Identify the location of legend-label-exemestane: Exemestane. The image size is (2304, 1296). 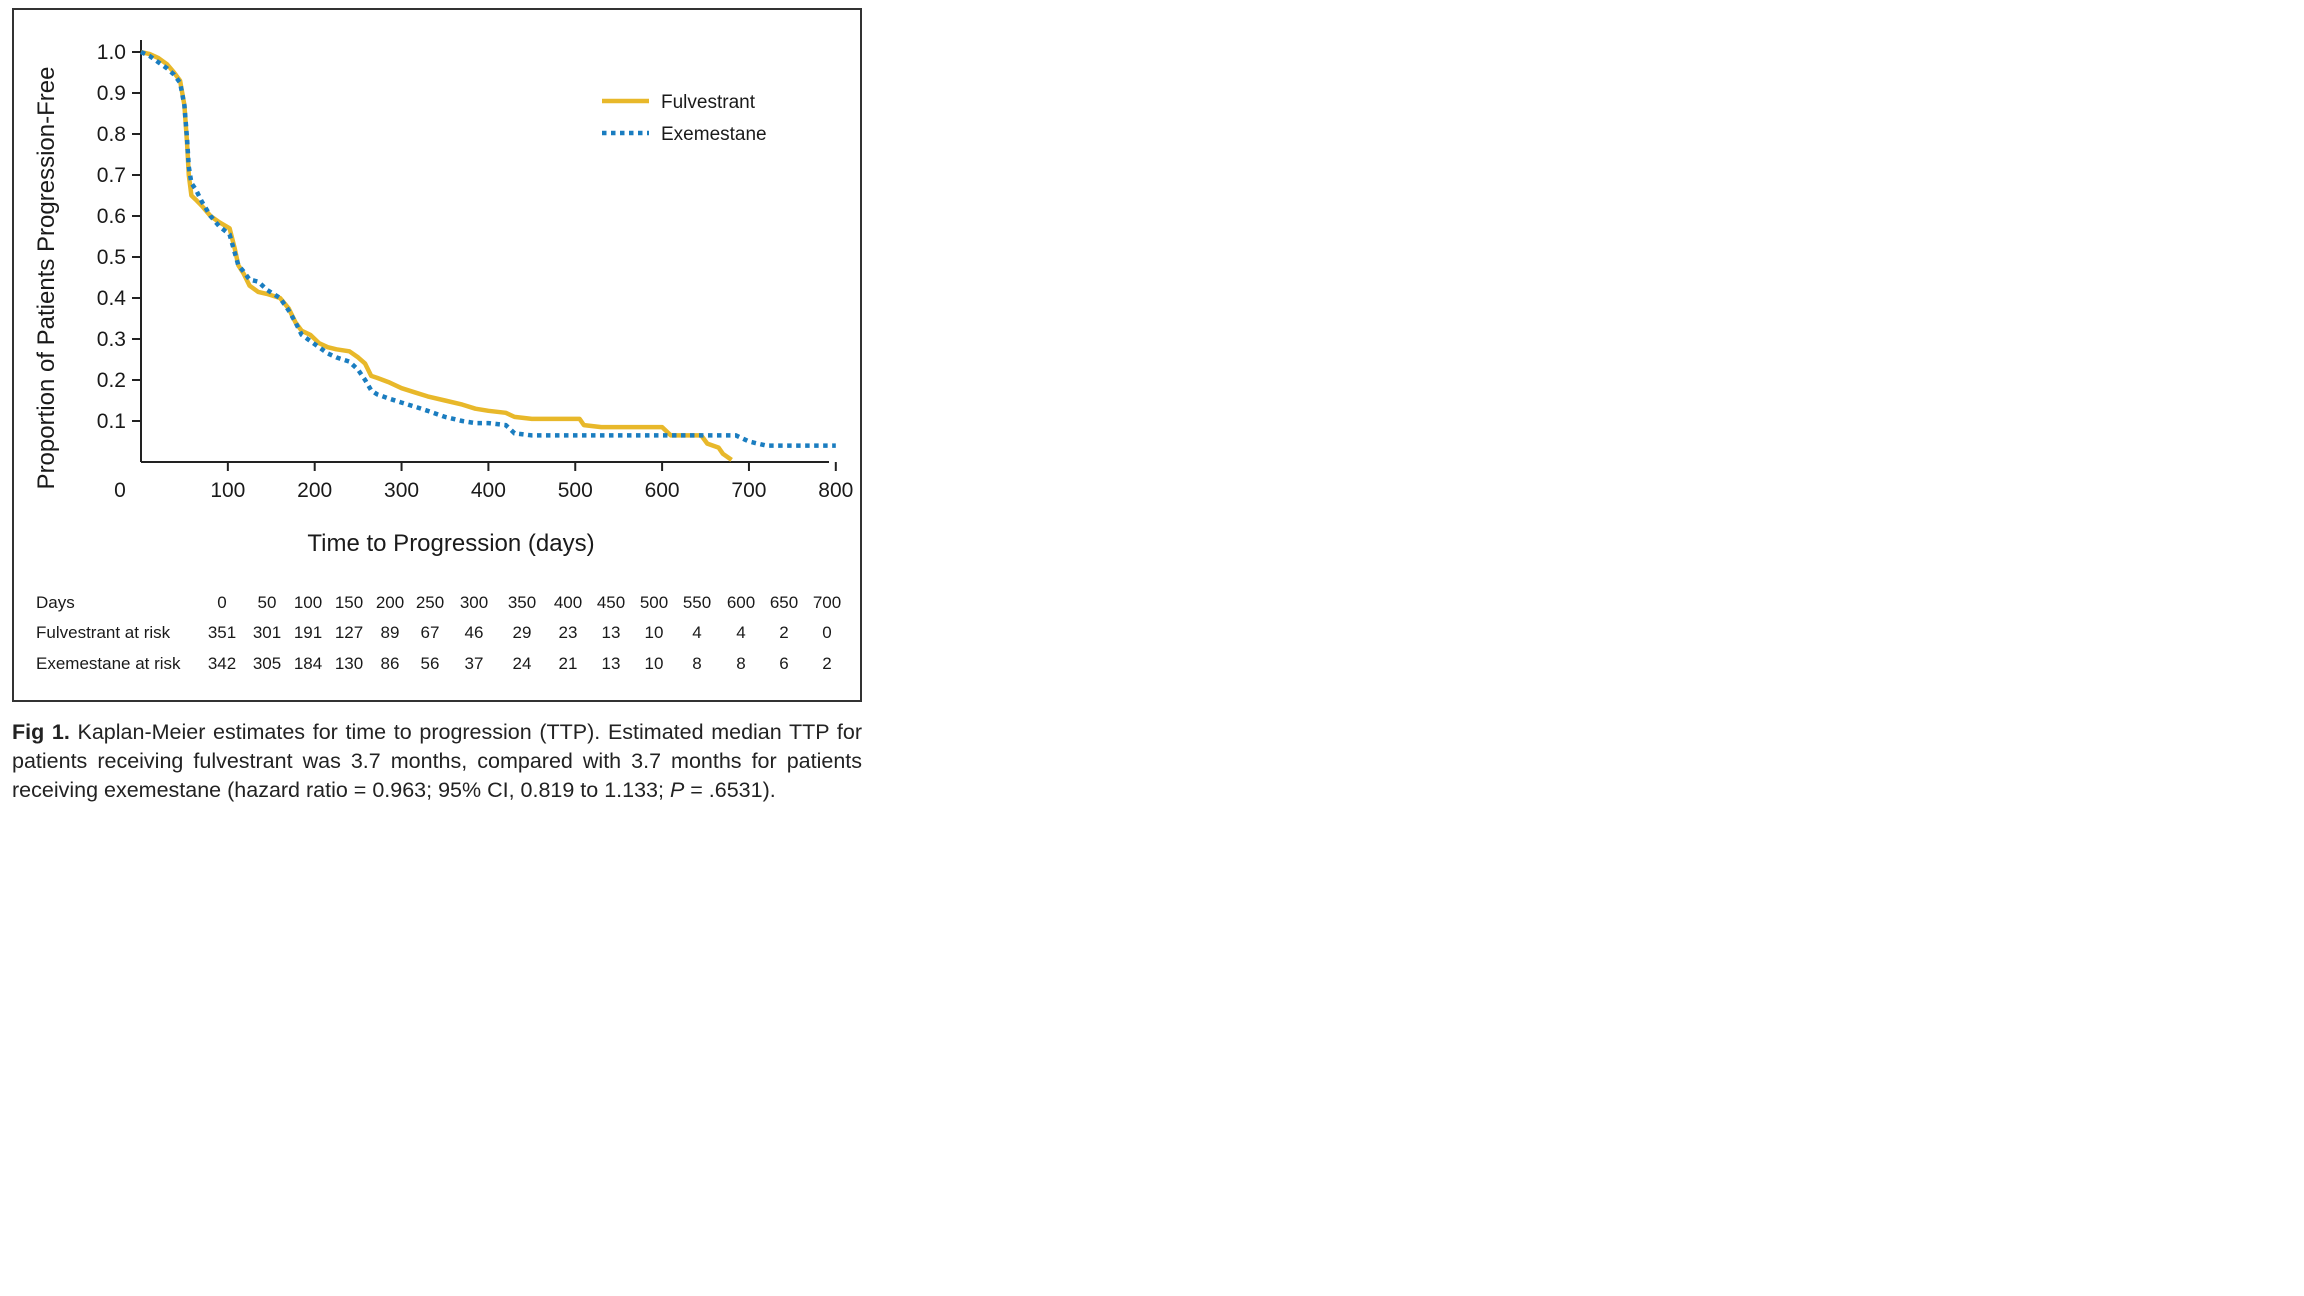
(714, 134).